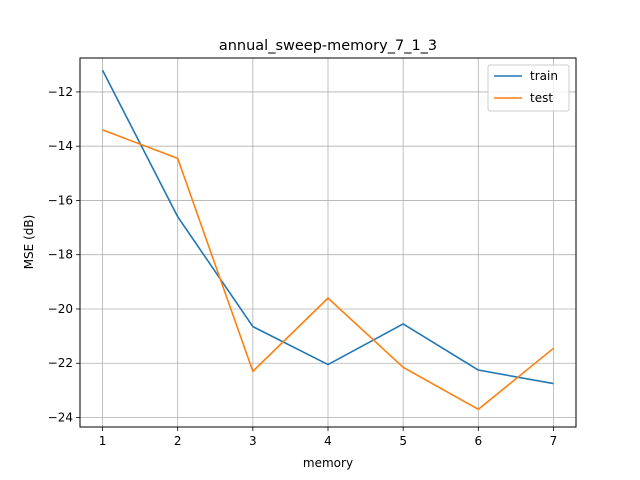 The height and width of the screenshot is (480, 640). What do you see at coordinates (554, 441) in the screenshot?
I see `x-tick-label: 7` at bounding box center [554, 441].